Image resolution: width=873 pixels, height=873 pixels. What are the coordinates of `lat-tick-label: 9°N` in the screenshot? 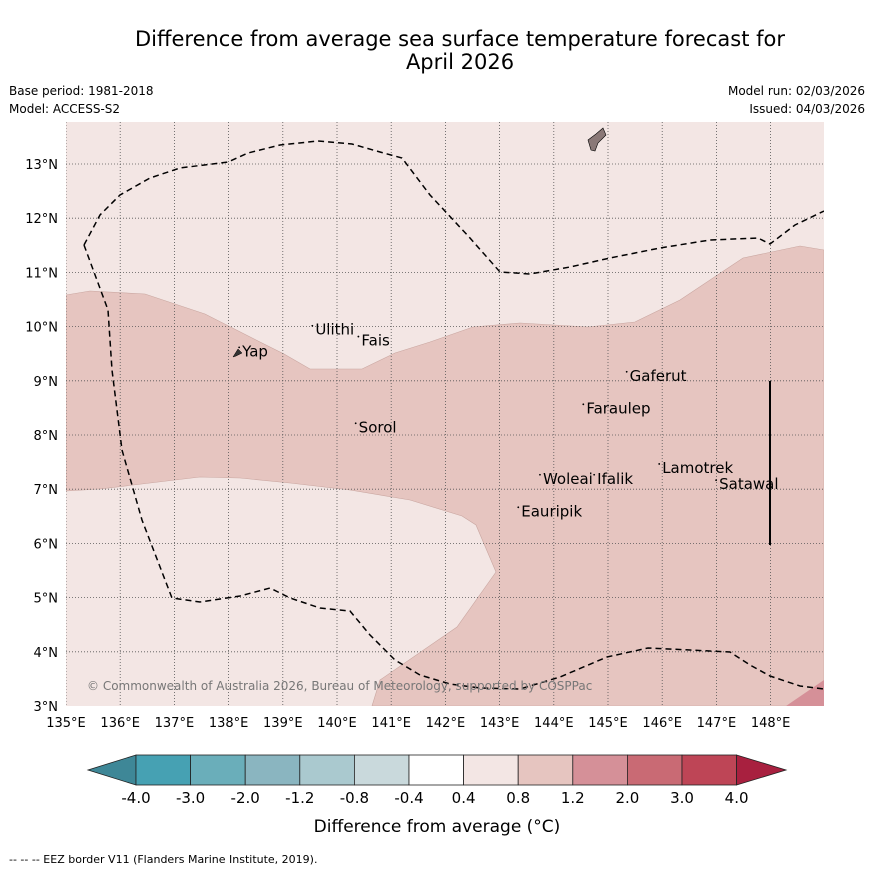 It's located at (46, 382).